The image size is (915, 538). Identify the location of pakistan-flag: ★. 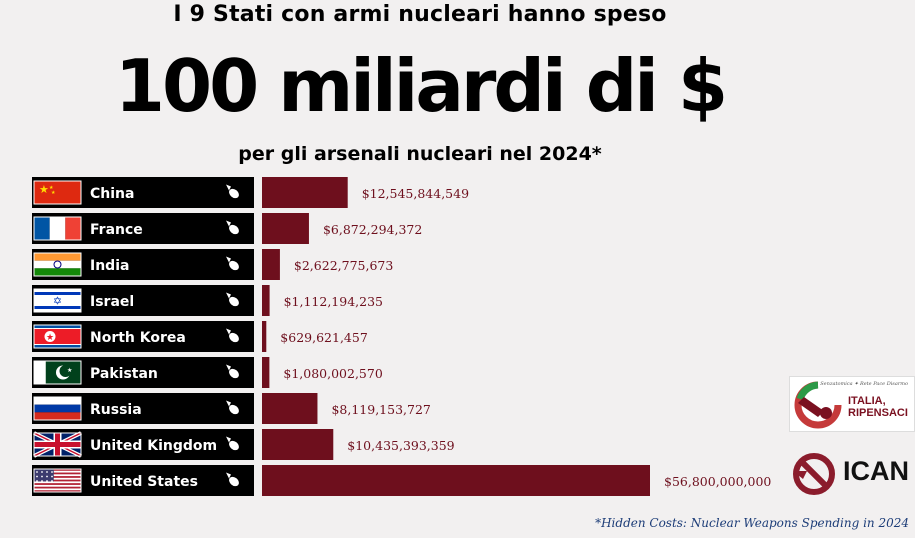
(57, 372).